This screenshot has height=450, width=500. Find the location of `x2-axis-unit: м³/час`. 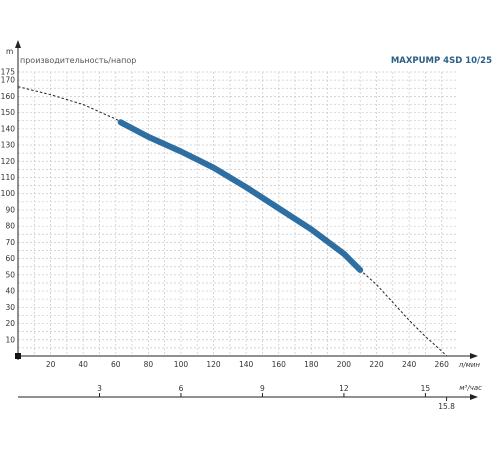

x2-axis-unit: м³/час is located at coordinates (470, 388).